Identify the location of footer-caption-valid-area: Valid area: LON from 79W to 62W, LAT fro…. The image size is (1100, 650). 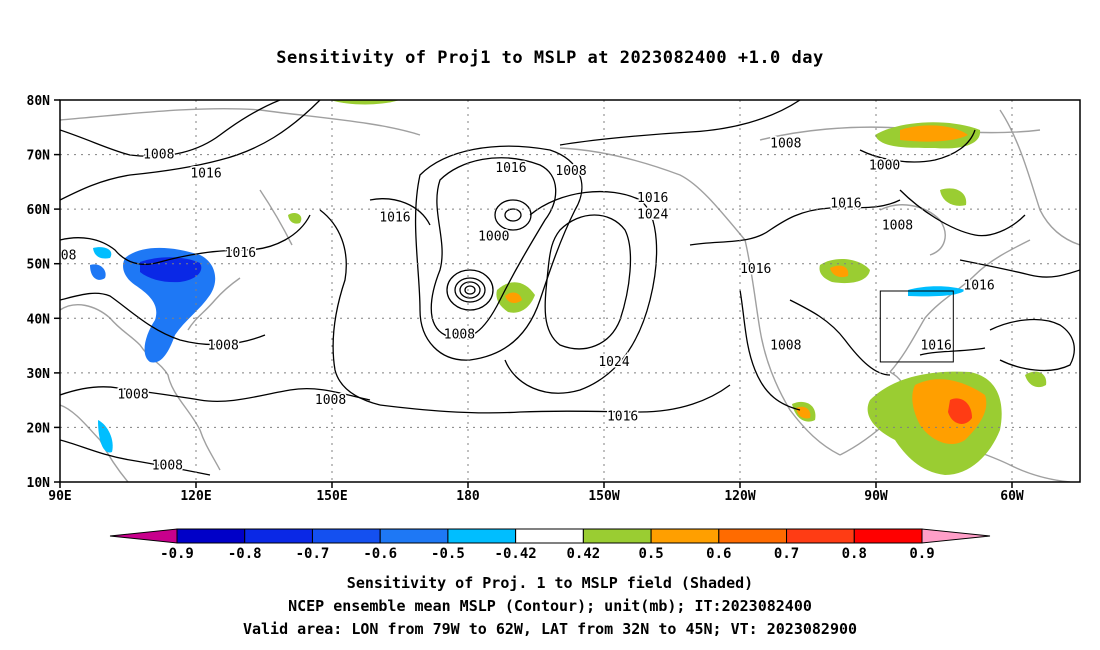
(550, 629).